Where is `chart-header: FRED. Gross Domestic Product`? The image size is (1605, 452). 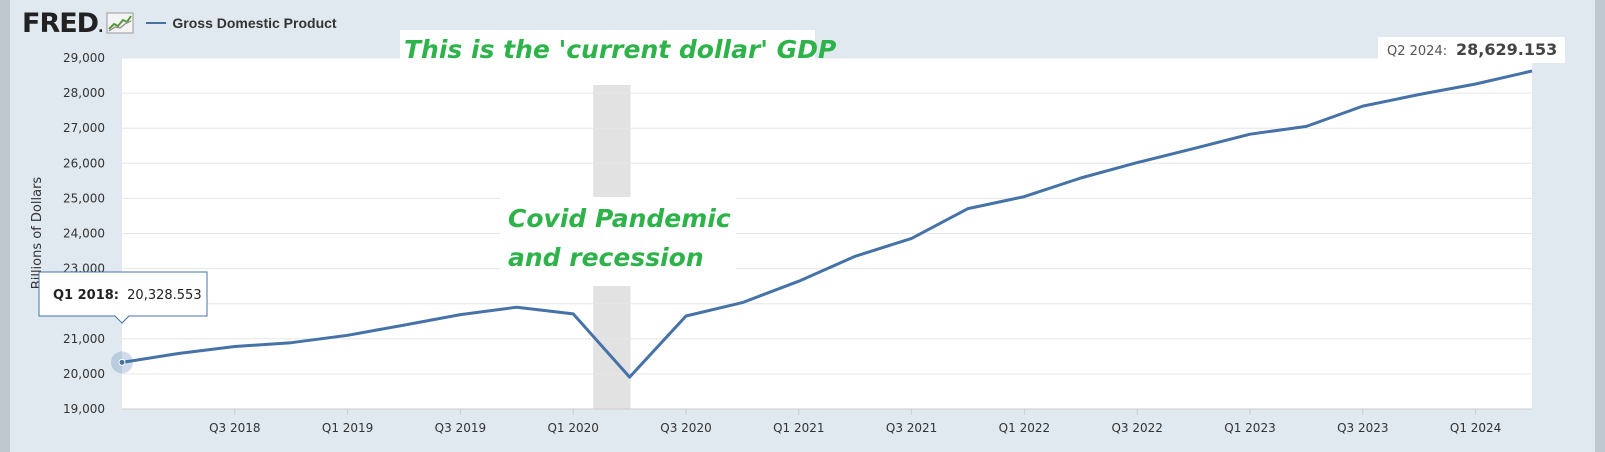 chart-header: FRED. Gross Domestic Product is located at coordinates (179, 23).